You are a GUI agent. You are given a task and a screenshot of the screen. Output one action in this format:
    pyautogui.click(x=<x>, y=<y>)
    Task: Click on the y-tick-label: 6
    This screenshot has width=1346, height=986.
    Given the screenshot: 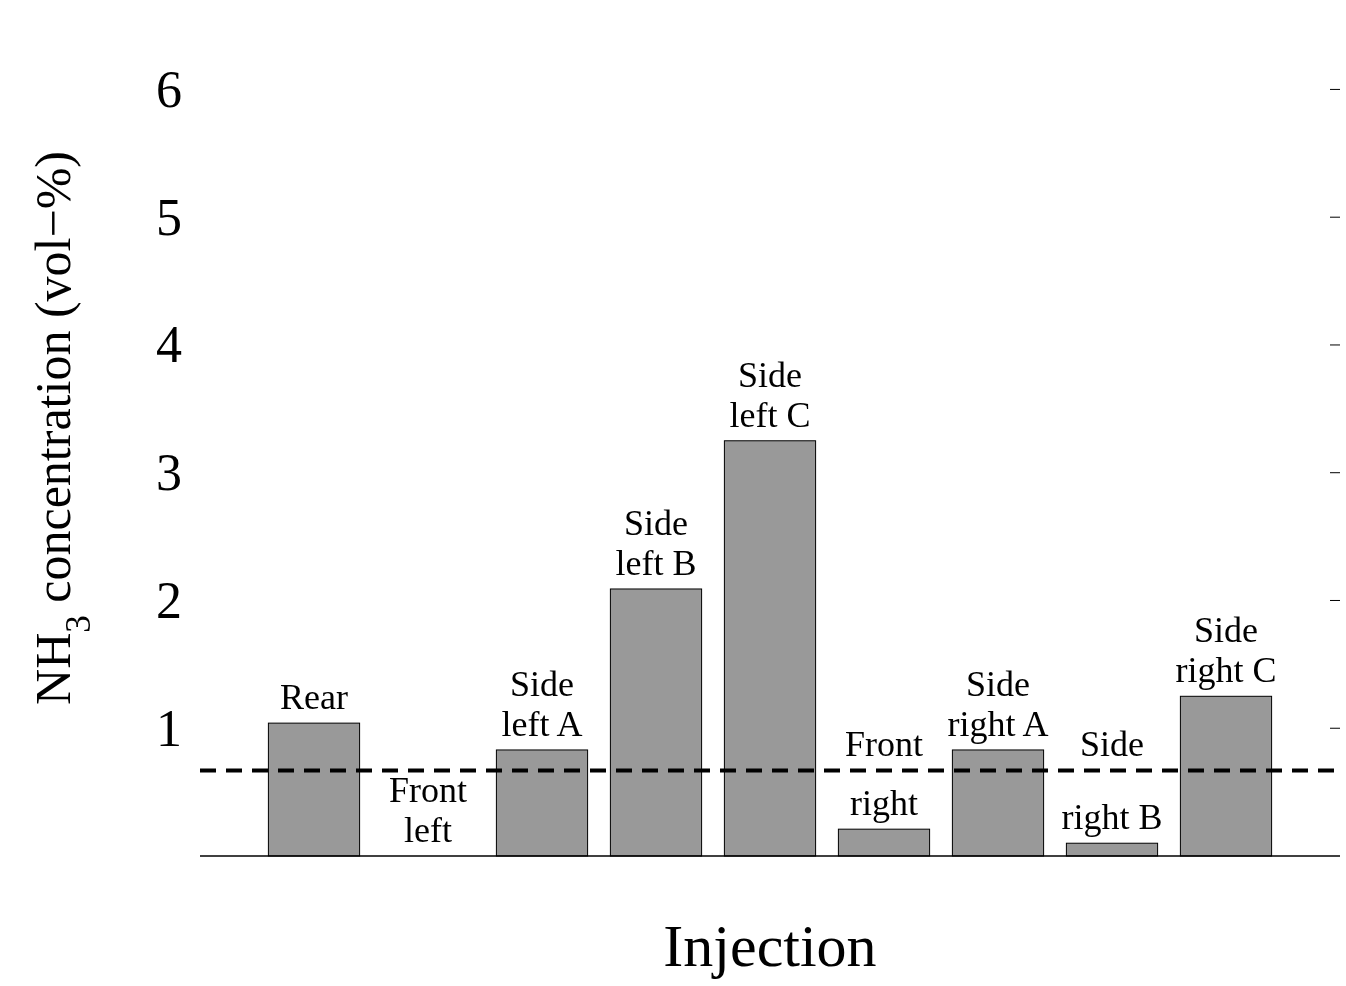 What is the action you would take?
    pyautogui.click(x=169, y=89)
    